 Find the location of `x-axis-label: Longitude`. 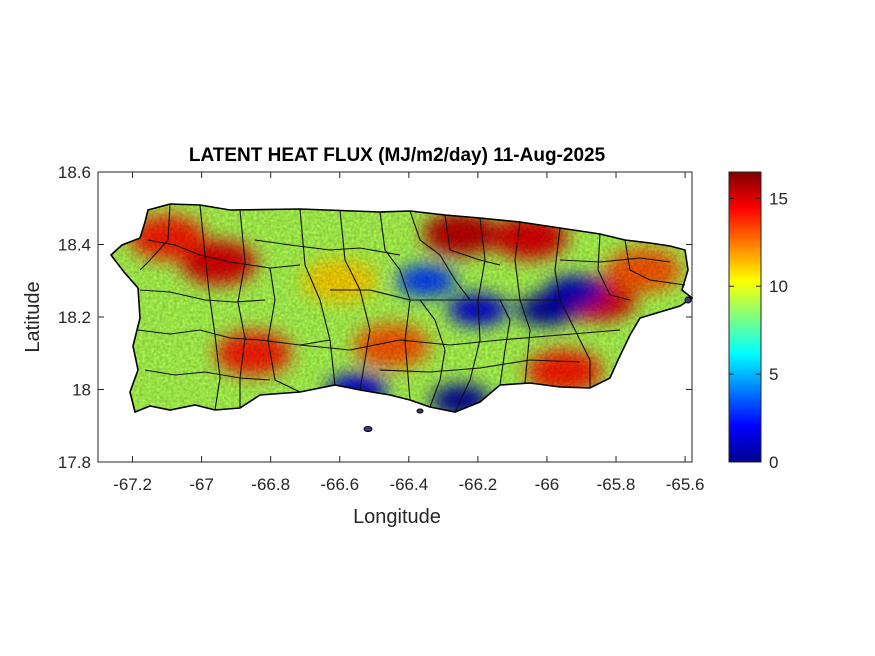

x-axis-label: Longitude is located at coordinates (397, 517).